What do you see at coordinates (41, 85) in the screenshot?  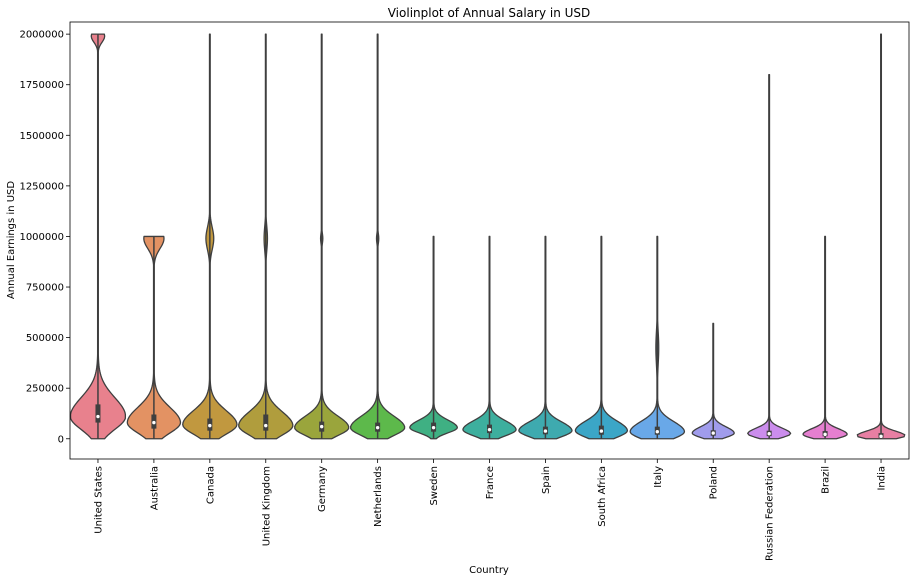 I see `y-tick-label: 1750000` at bounding box center [41, 85].